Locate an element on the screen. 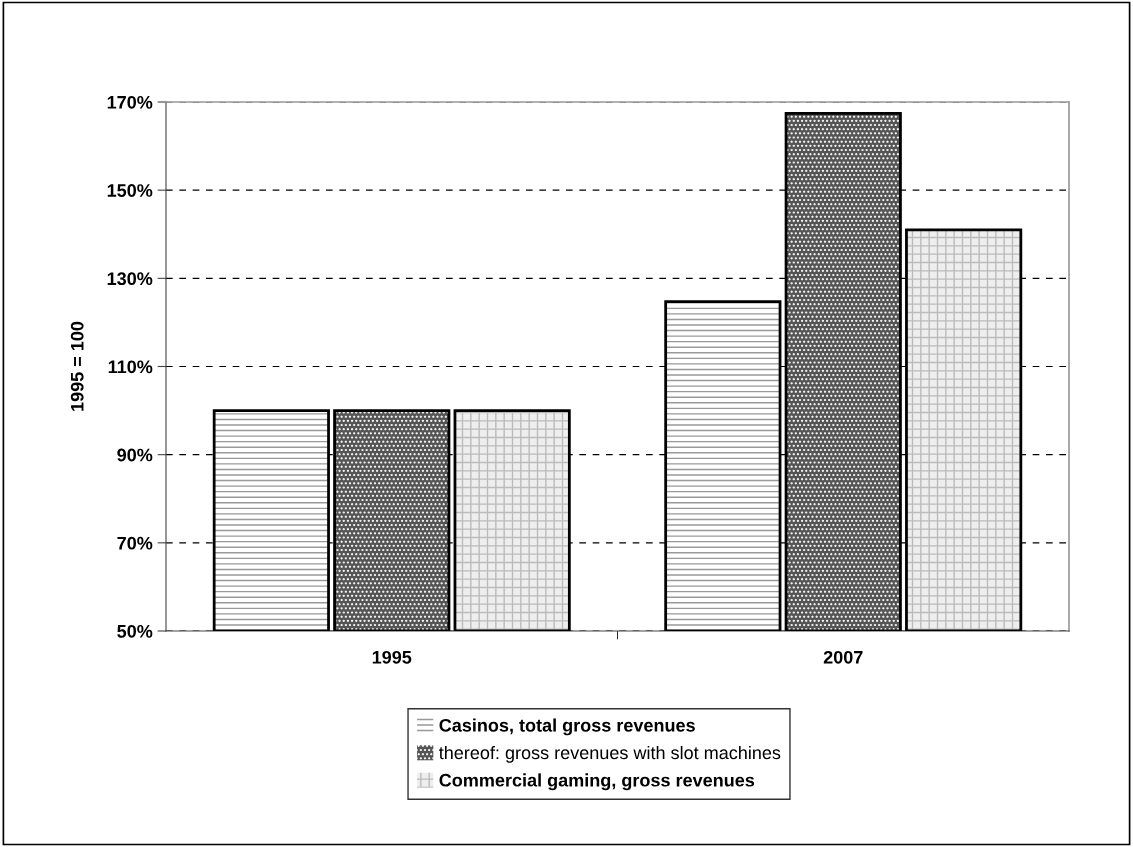 Image resolution: width=1133 pixels, height=847 pixels. legend-label: Commercial gaming, gross revenues is located at coordinates (597, 782).